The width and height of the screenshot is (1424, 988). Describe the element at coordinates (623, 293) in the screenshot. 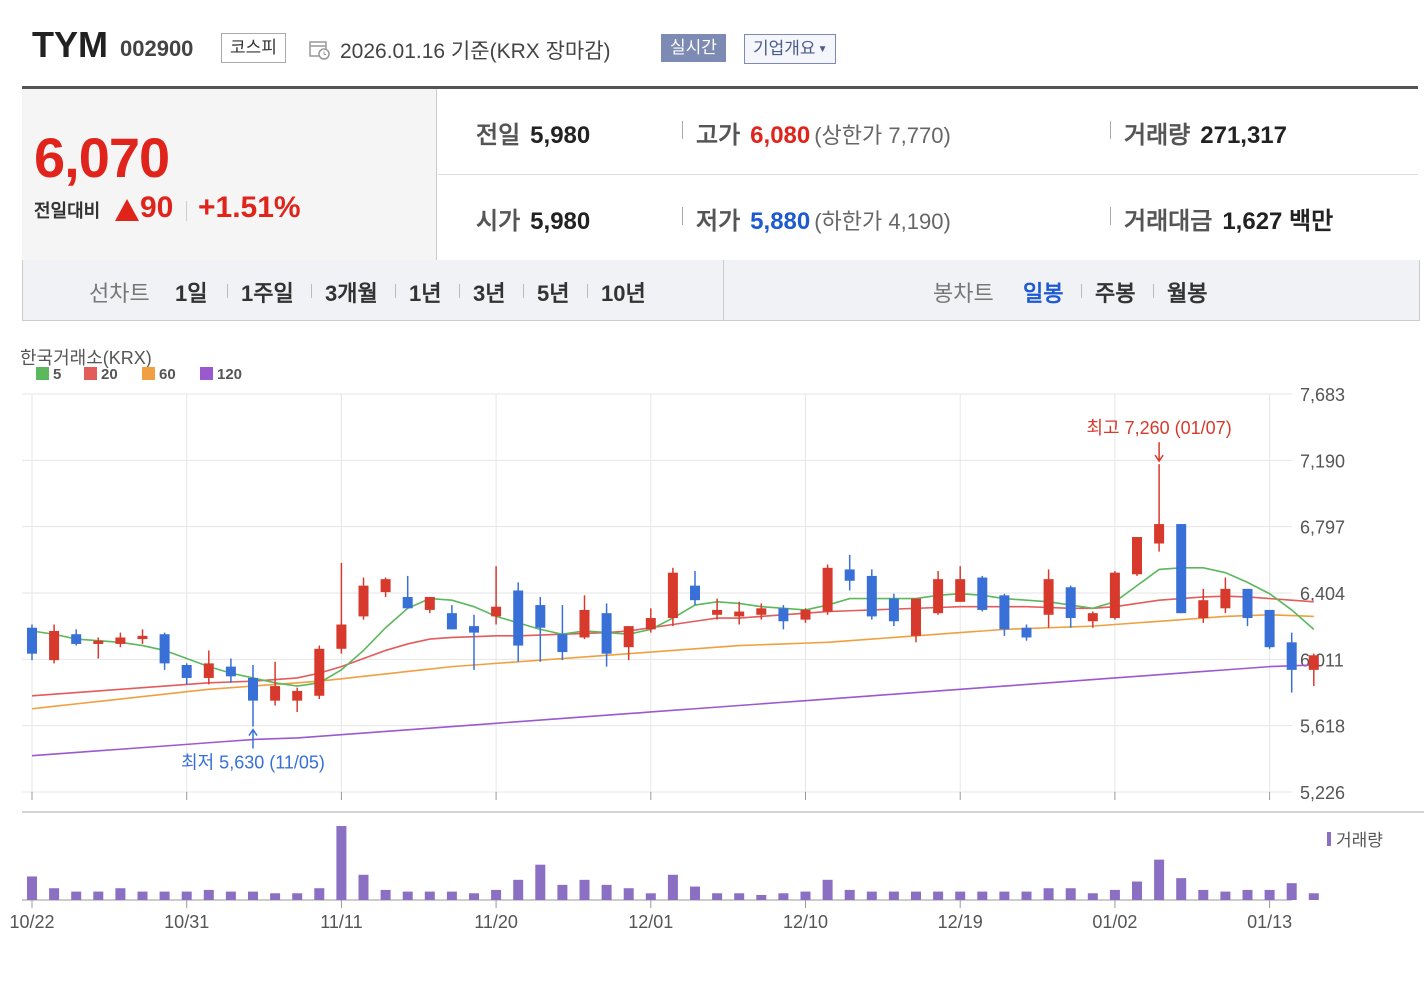

I see `tab-10y: 10년` at that location.